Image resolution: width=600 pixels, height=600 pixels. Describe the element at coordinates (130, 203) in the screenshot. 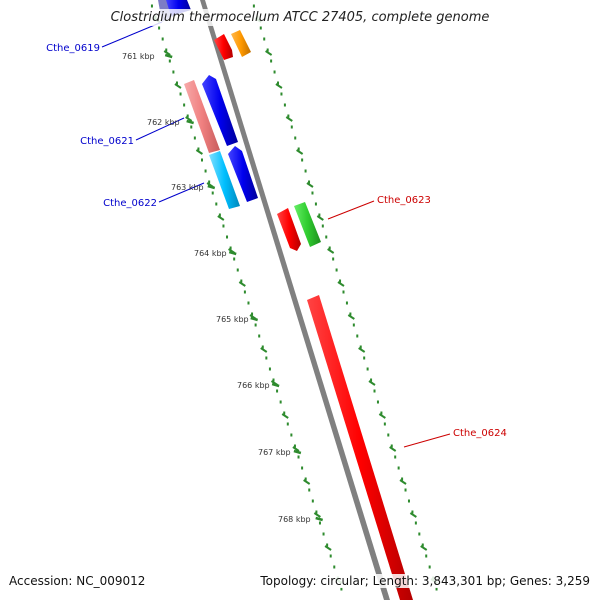

I see `label-cthe-0622: Cthe_0622` at that location.